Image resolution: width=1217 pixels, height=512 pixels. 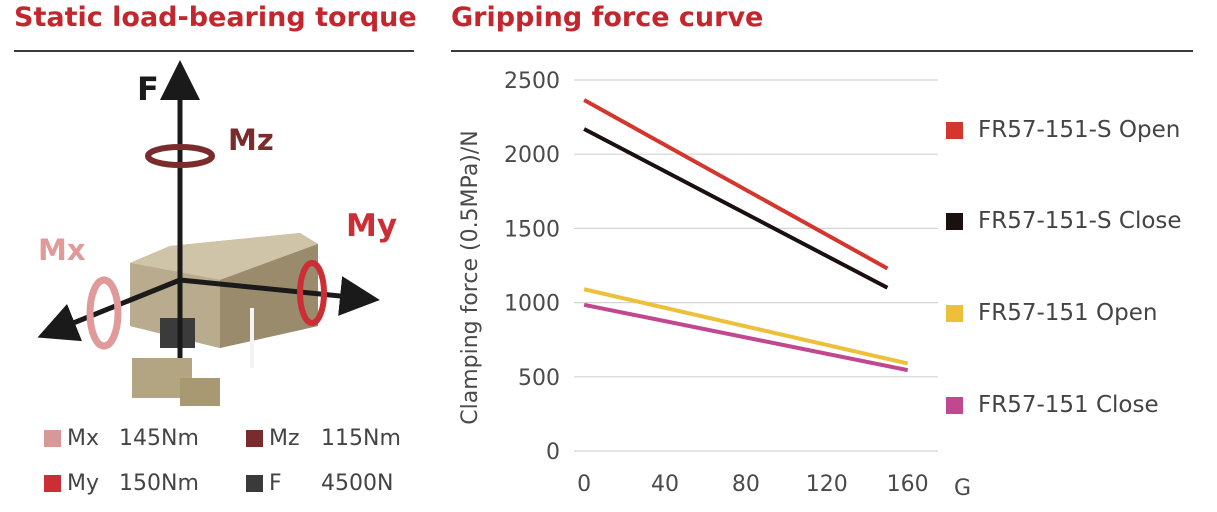 I want to click on legend-item: FR57-151 Close, so click(x=1052, y=405).